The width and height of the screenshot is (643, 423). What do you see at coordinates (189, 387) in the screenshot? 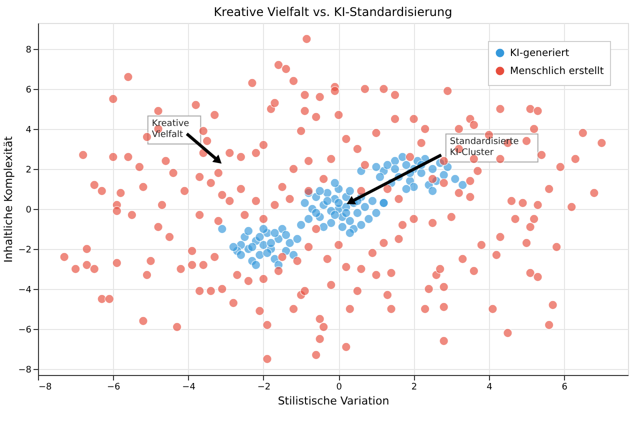
I see `x-tick-label: −4` at bounding box center [189, 387].